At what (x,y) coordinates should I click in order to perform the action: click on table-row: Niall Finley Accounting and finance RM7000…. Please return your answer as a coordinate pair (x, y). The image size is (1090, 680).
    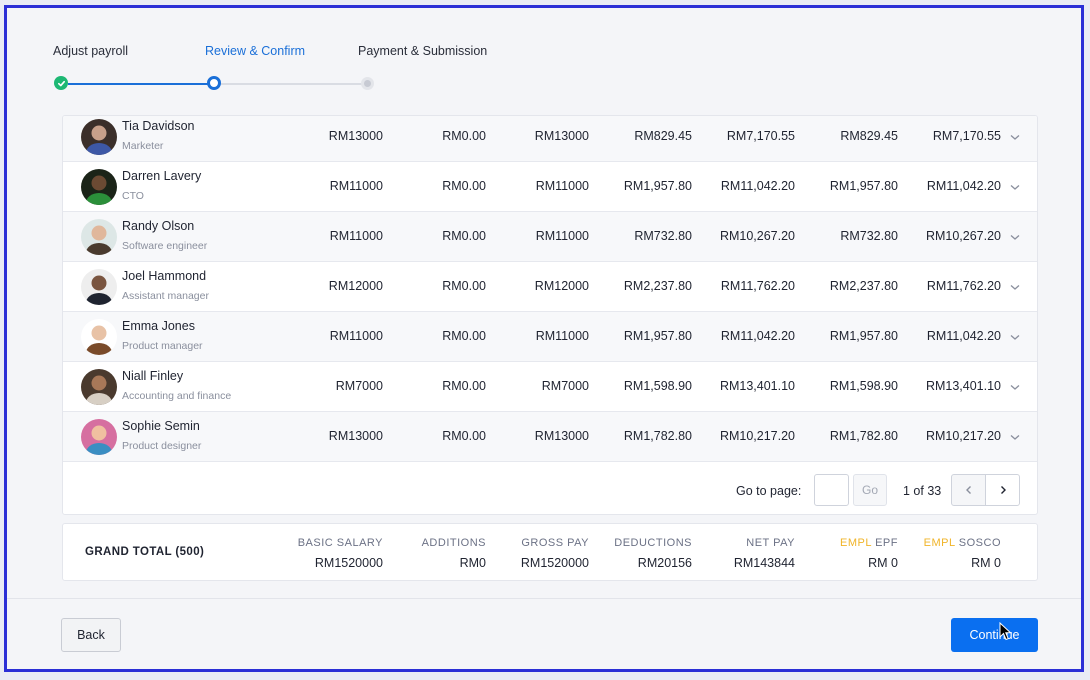
    Looking at the image, I should click on (550, 387).